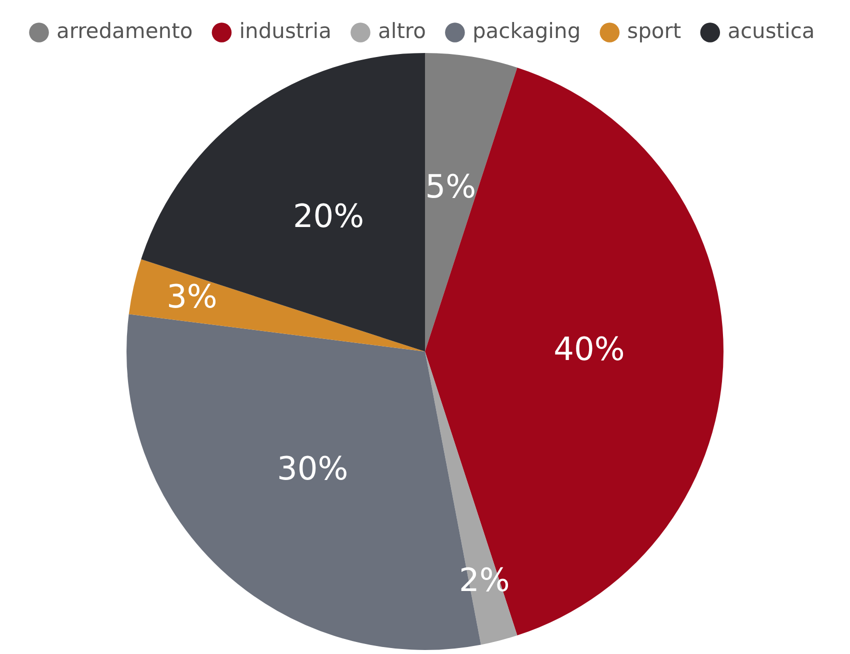 Image resolution: width=850 pixels, height=654 pixels. Describe the element at coordinates (285, 30) in the screenshot. I see `legend-label: industria` at that location.